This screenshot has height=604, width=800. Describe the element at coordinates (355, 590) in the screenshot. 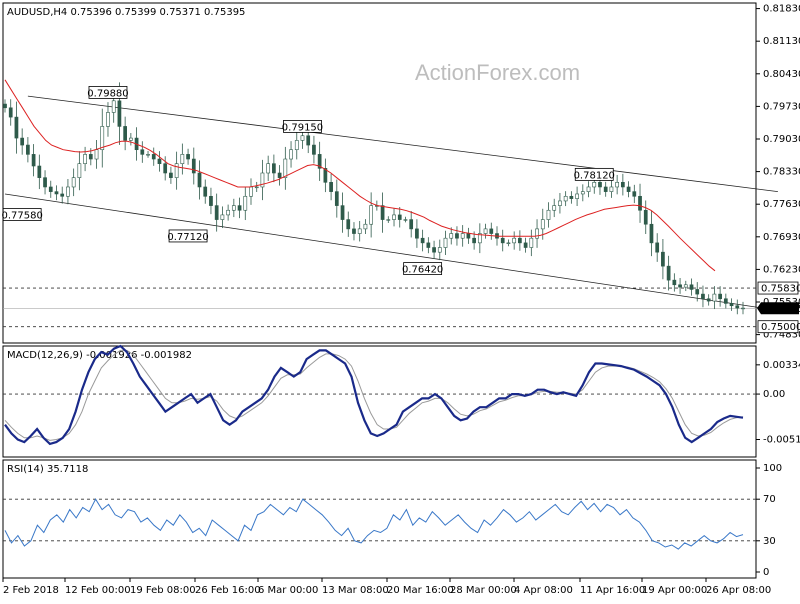

I see `x-tick-label: 13 Mar 08:00` at that location.